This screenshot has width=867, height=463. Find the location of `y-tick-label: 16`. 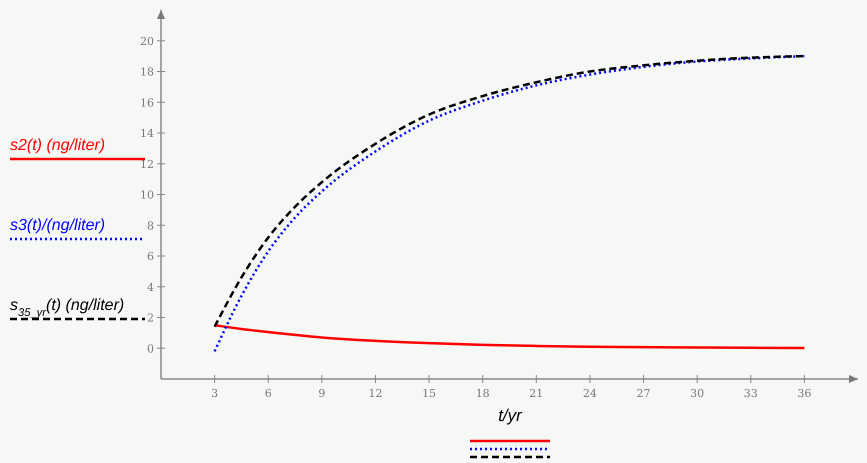

y-tick-label: 16 is located at coordinates (147, 103).